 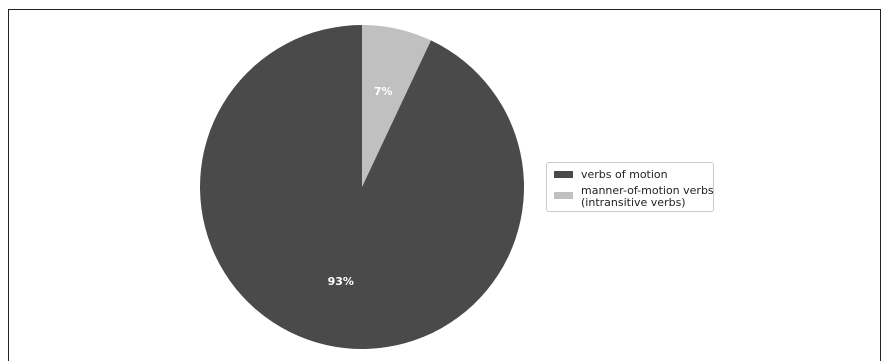 What do you see at coordinates (341, 281) in the screenshot?
I see `pct-label-verbs-of-motion: 93%` at bounding box center [341, 281].